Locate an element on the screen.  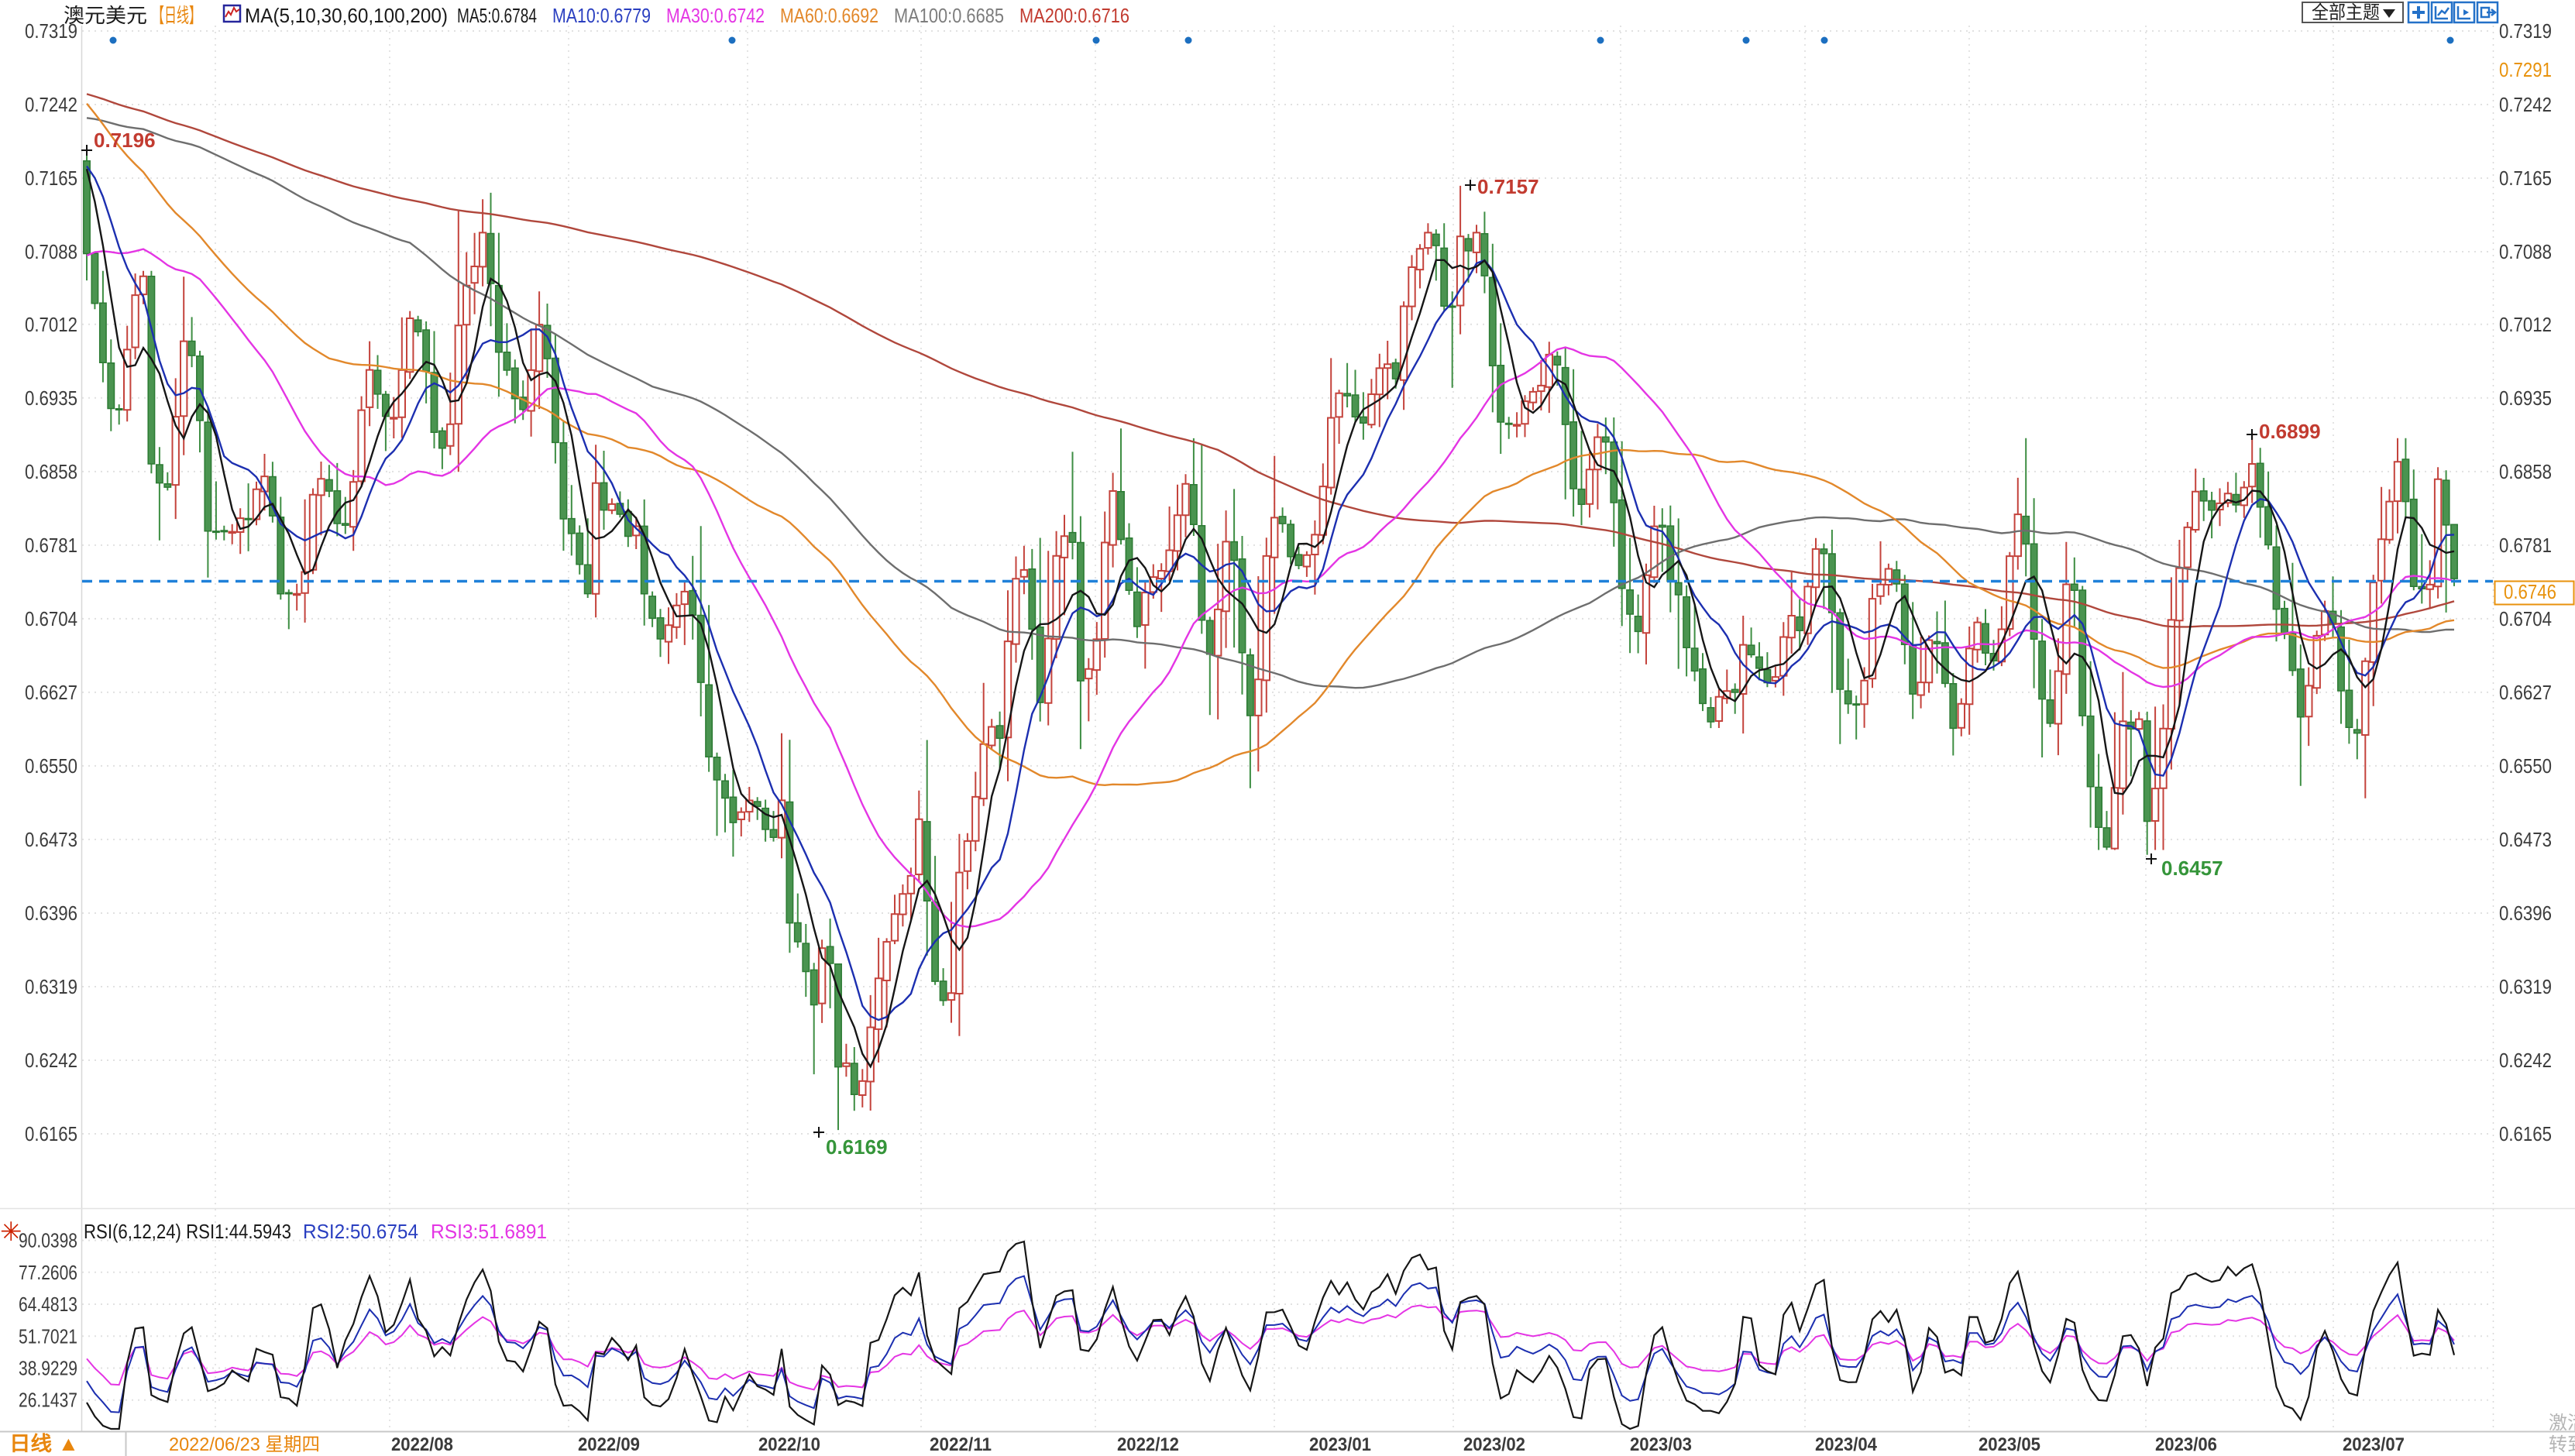
svg-text: RSI3:51.6891 is located at coordinates (489, 1231).